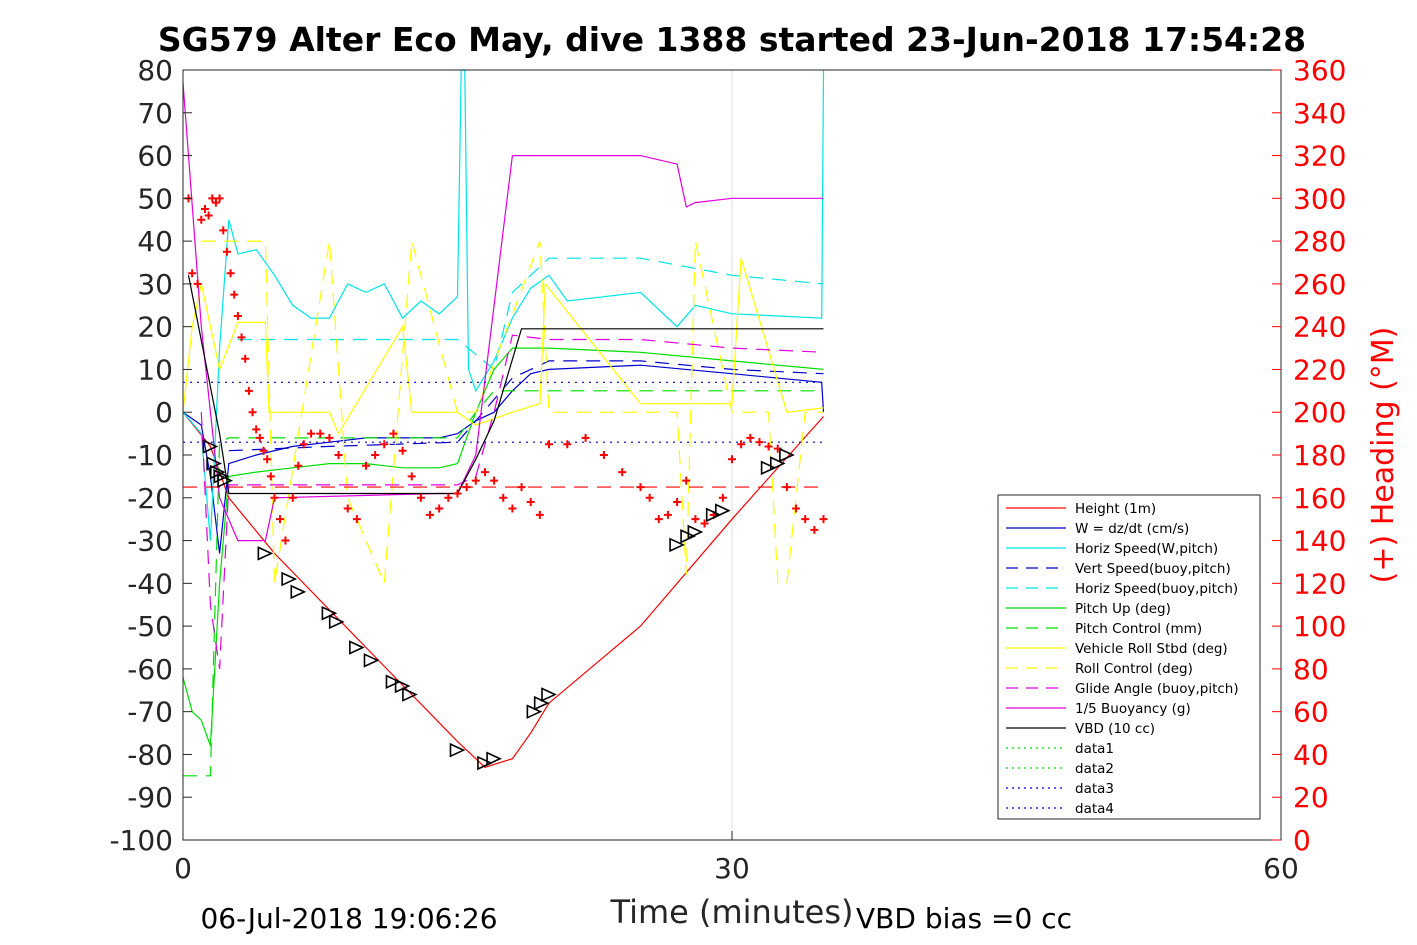 The image size is (1417, 945). Describe the element at coordinates (1311, 754) in the screenshot. I see `y-right-tick-label: 40` at that location.